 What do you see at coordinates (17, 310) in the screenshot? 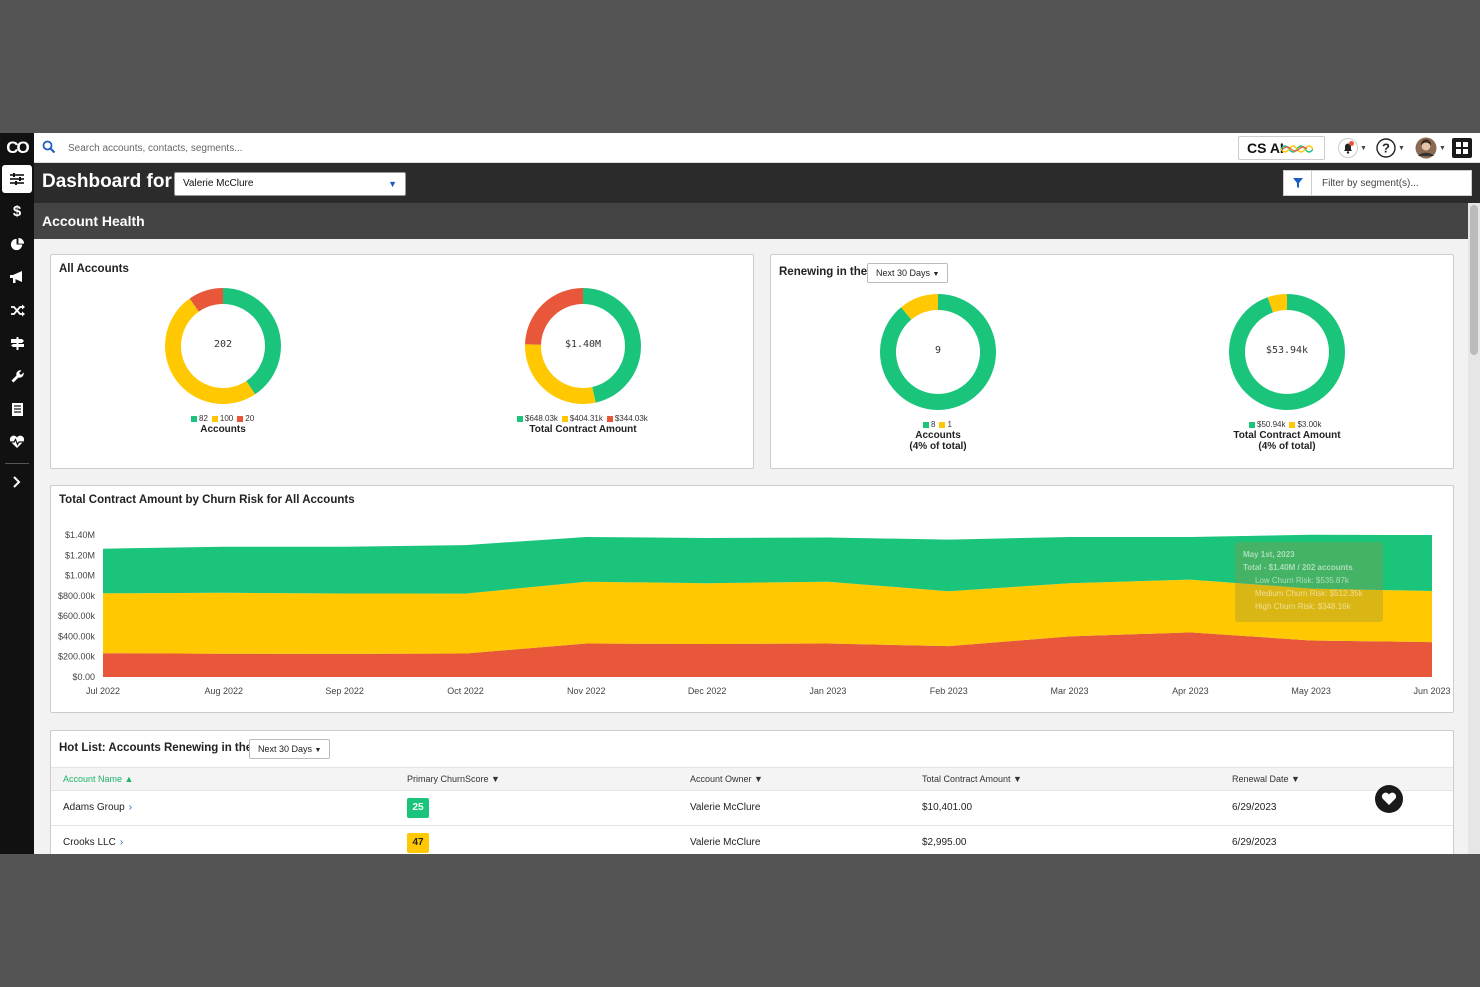
I see `shuffle-icon` at bounding box center [17, 310].